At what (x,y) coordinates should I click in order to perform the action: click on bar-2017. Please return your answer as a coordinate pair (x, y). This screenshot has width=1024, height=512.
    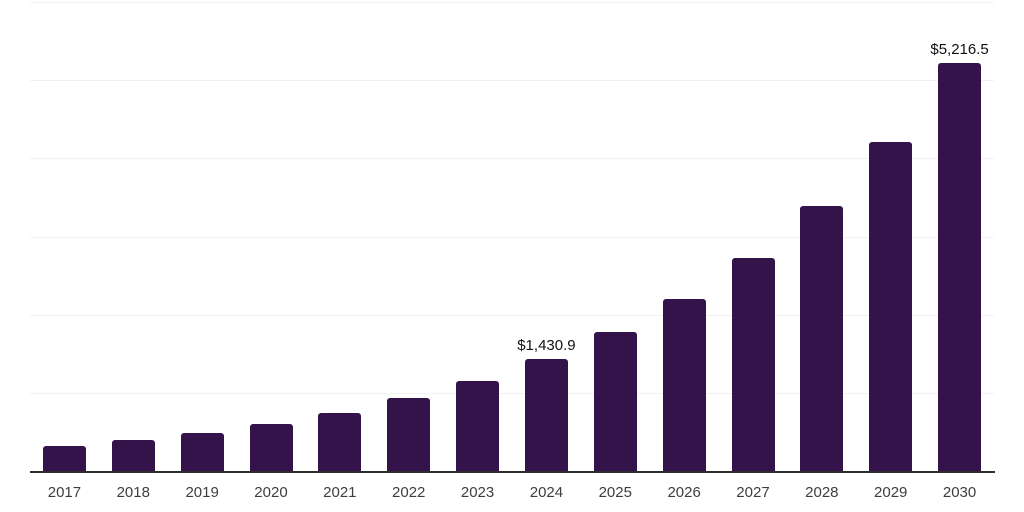
    Looking at the image, I should click on (64, 458).